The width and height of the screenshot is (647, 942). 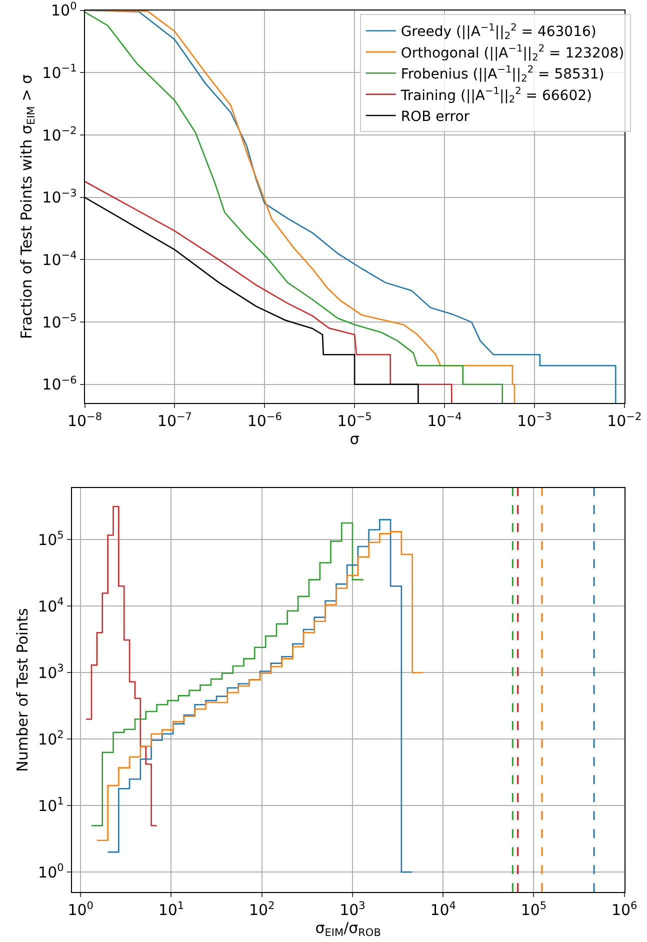 I want to click on x-tick-label: 10$^{3}$, so click(x=353, y=910).